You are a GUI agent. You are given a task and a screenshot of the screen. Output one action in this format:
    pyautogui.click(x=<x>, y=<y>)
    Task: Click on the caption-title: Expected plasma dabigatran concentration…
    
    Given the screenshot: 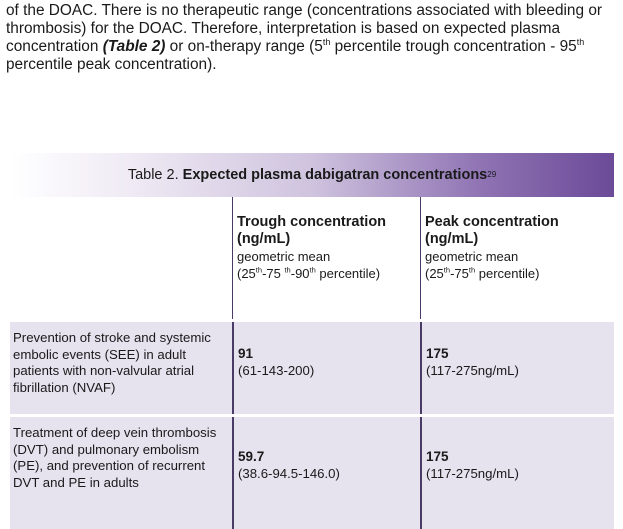 What is the action you would take?
    pyautogui.click(x=335, y=175)
    